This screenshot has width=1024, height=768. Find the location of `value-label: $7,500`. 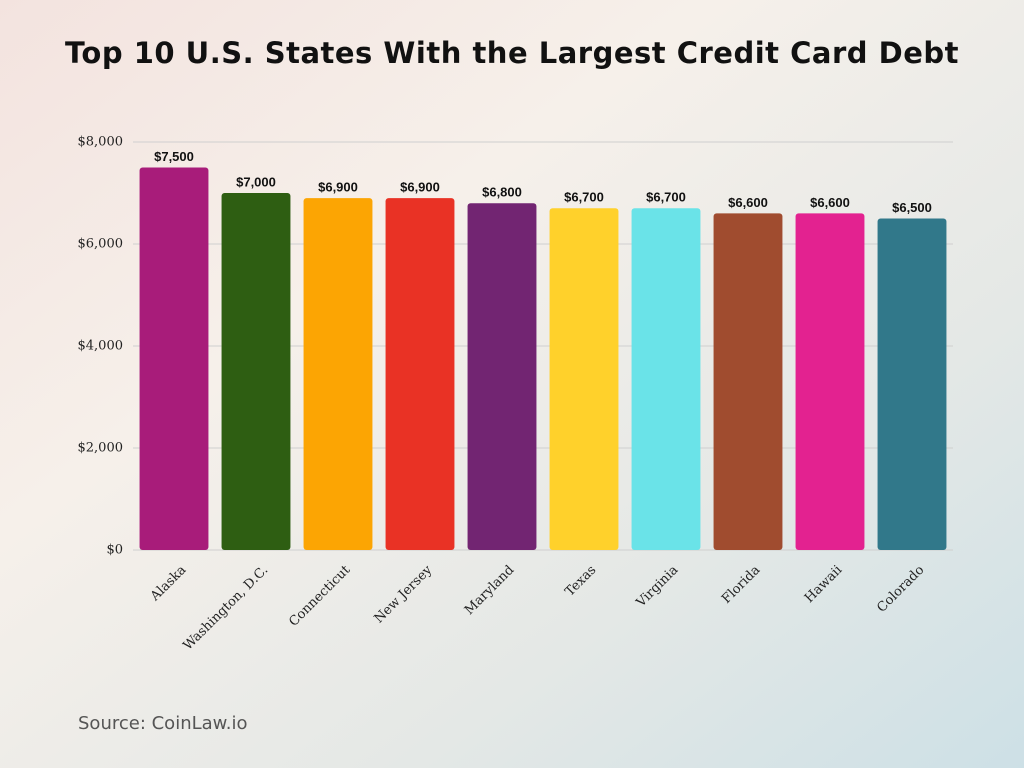

value-label: $7,500 is located at coordinates (174, 156).